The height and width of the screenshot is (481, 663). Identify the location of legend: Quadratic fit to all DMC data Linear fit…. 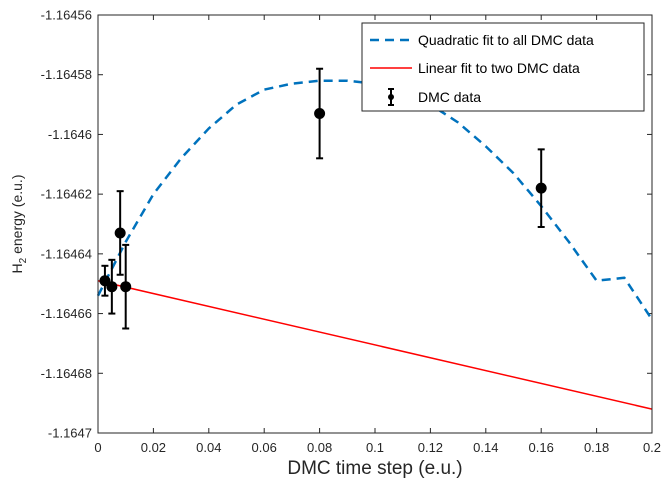
(503, 67).